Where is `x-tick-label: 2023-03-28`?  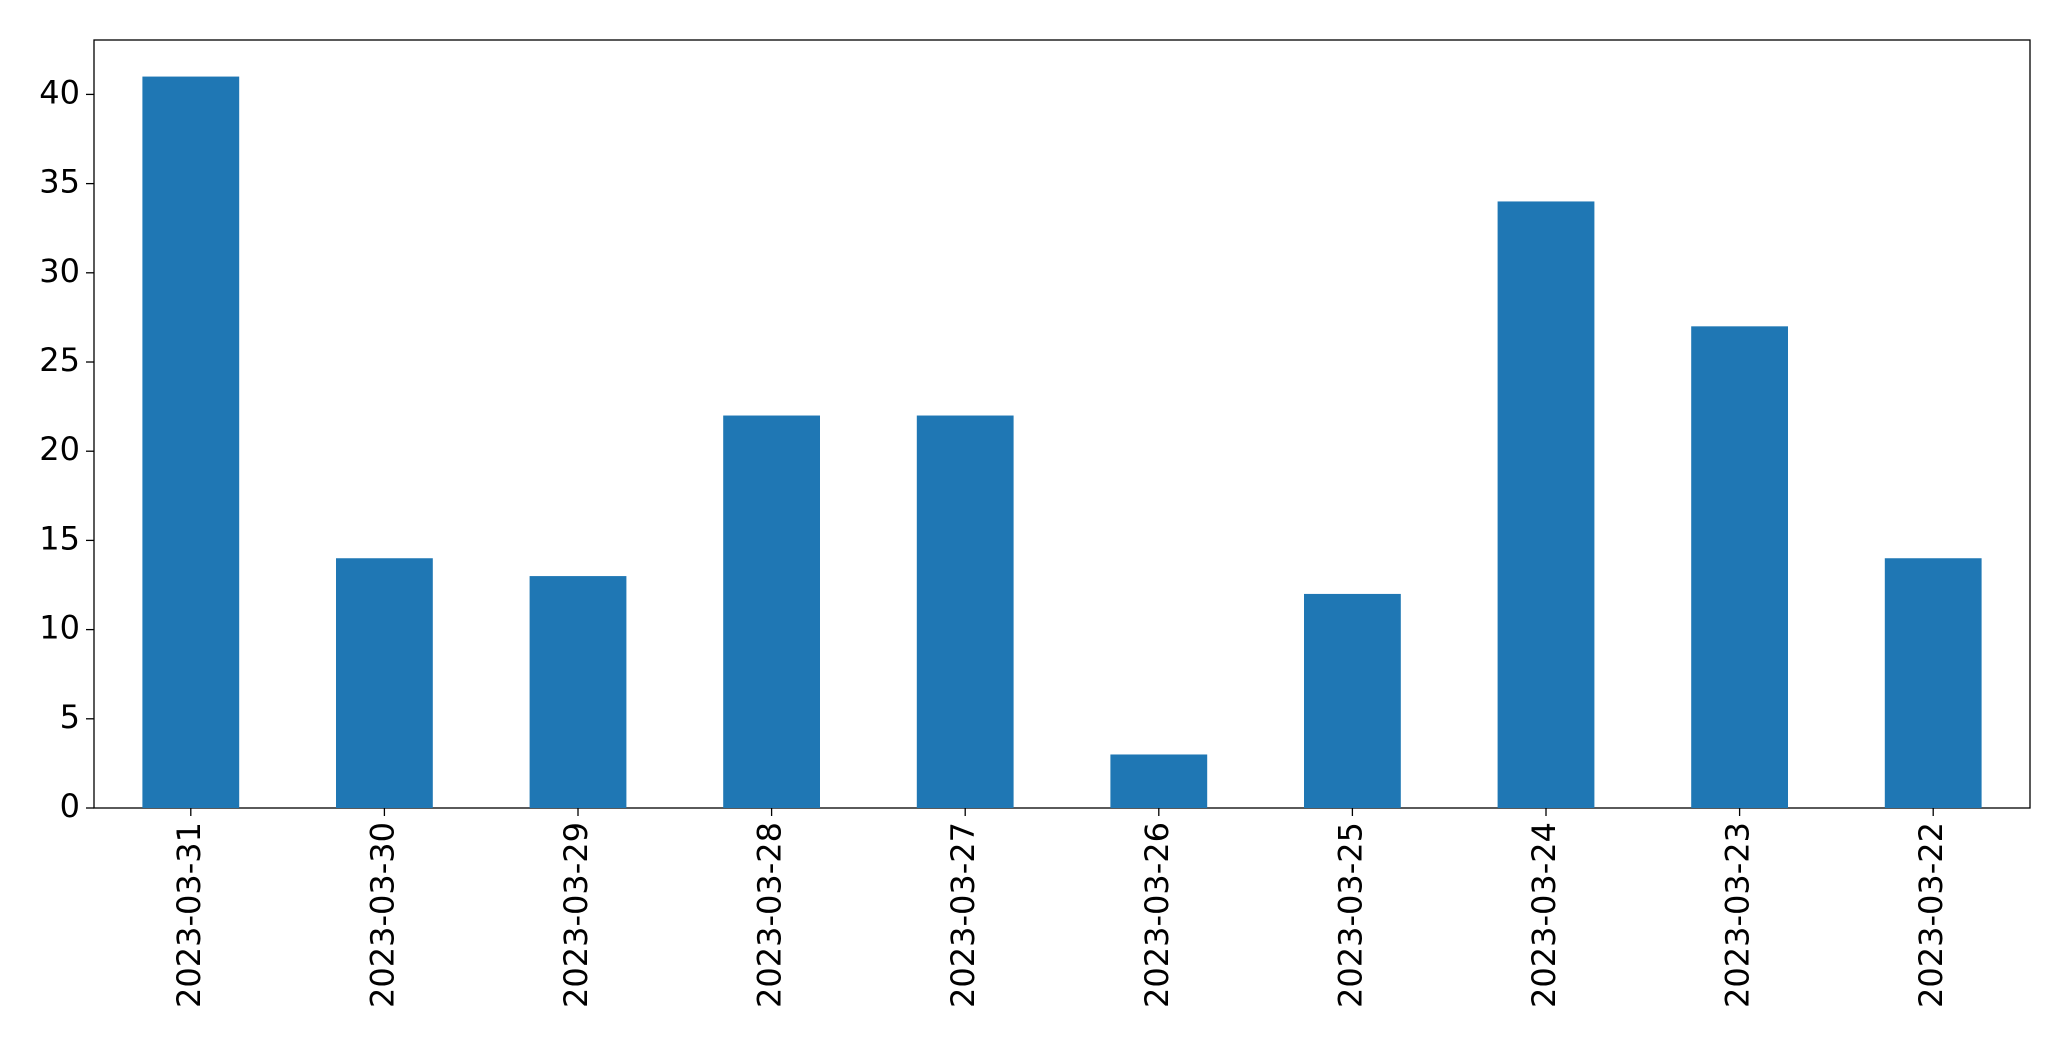
x-tick-label: 2023-03-28 is located at coordinates (770, 915).